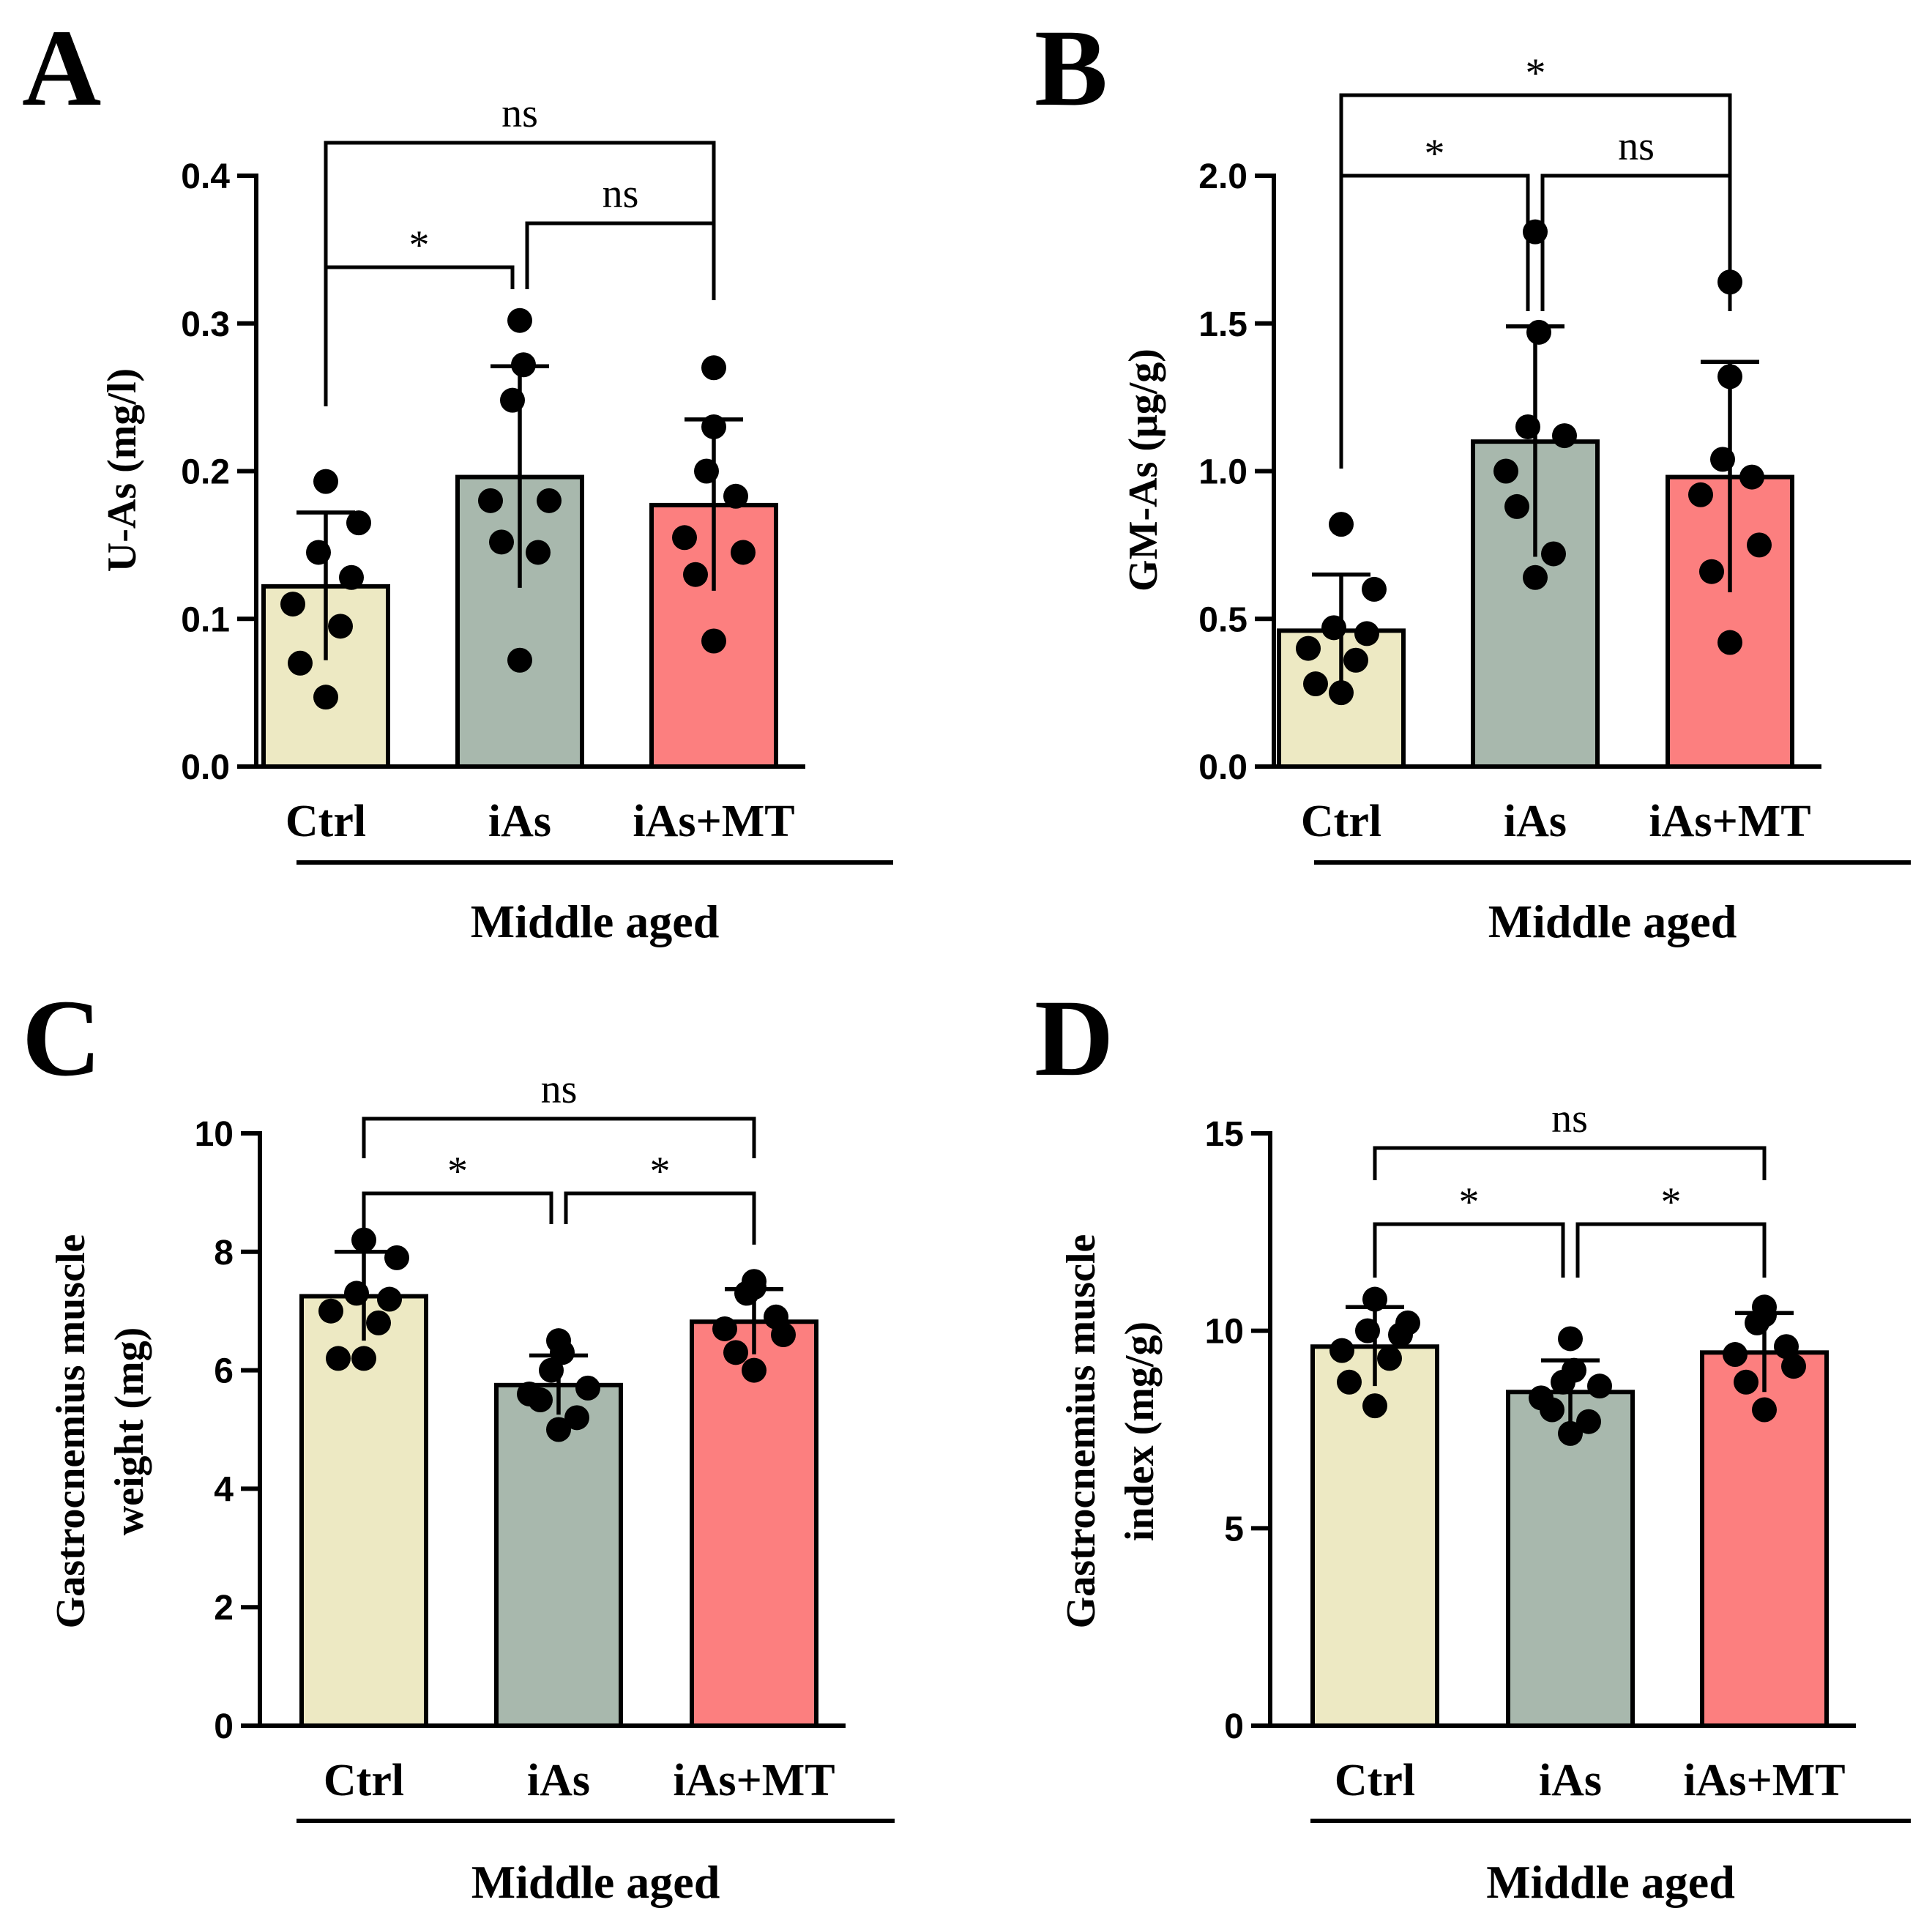 The height and width of the screenshot is (1927, 1932). What do you see at coordinates (1730, 822) in the screenshot?
I see `category-label: iAs+MT` at bounding box center [1730, 822].